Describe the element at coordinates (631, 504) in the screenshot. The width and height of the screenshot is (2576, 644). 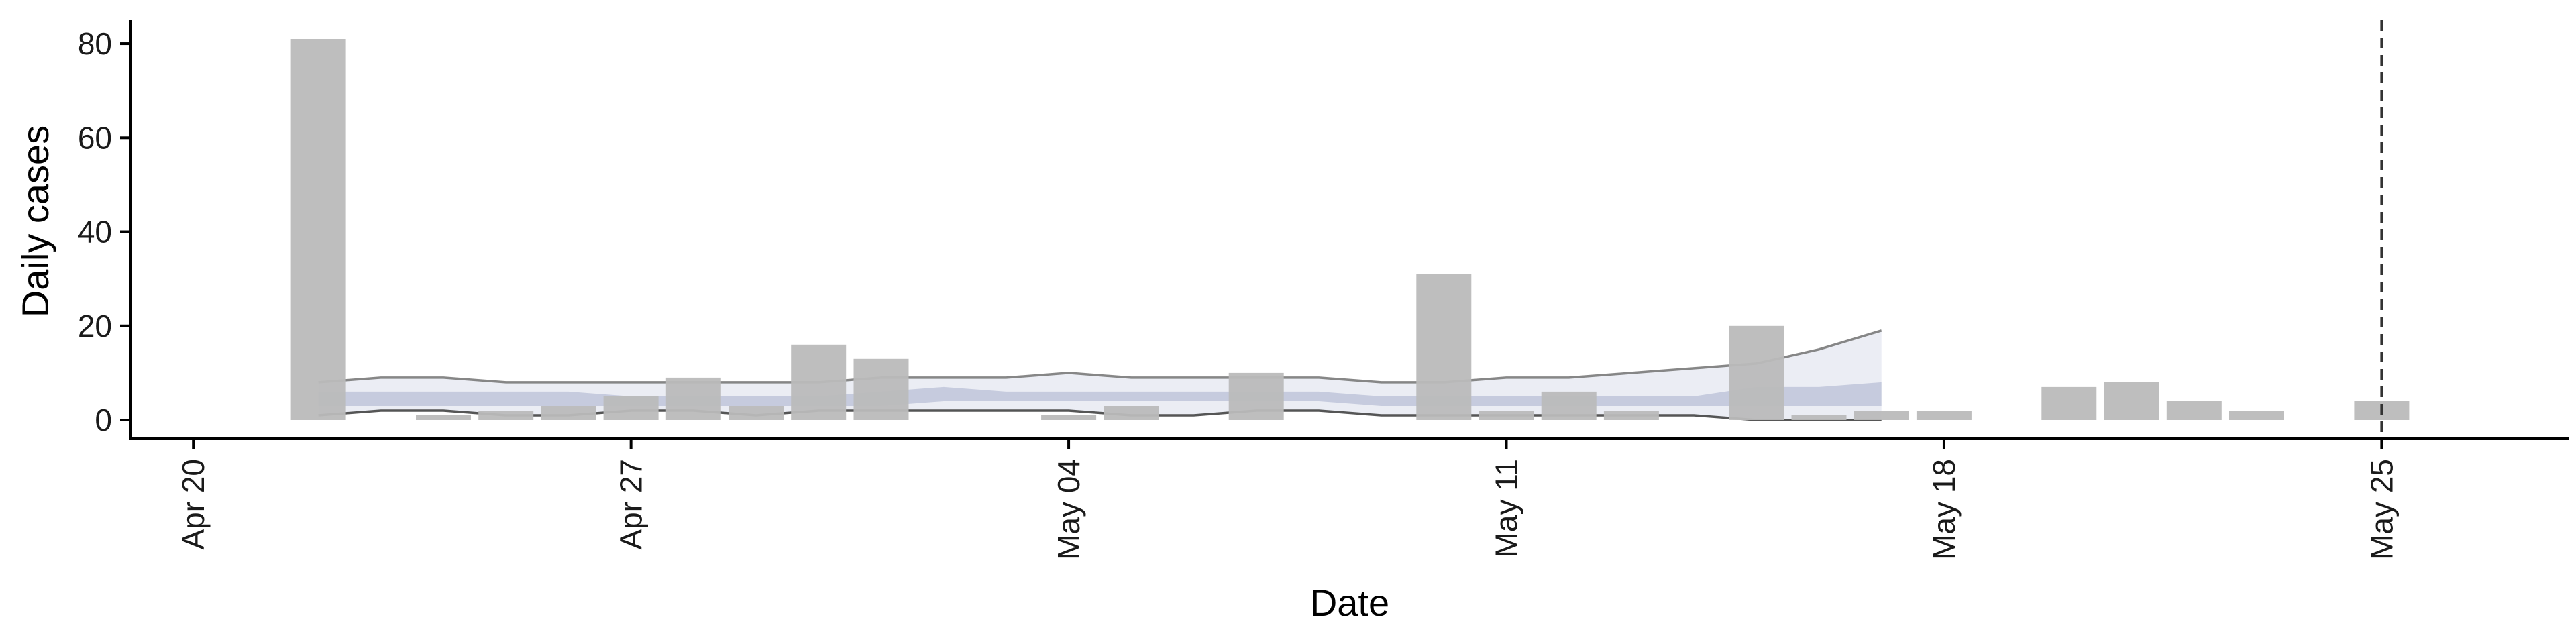
I see `x-tick-label: Apr 27` at that location.